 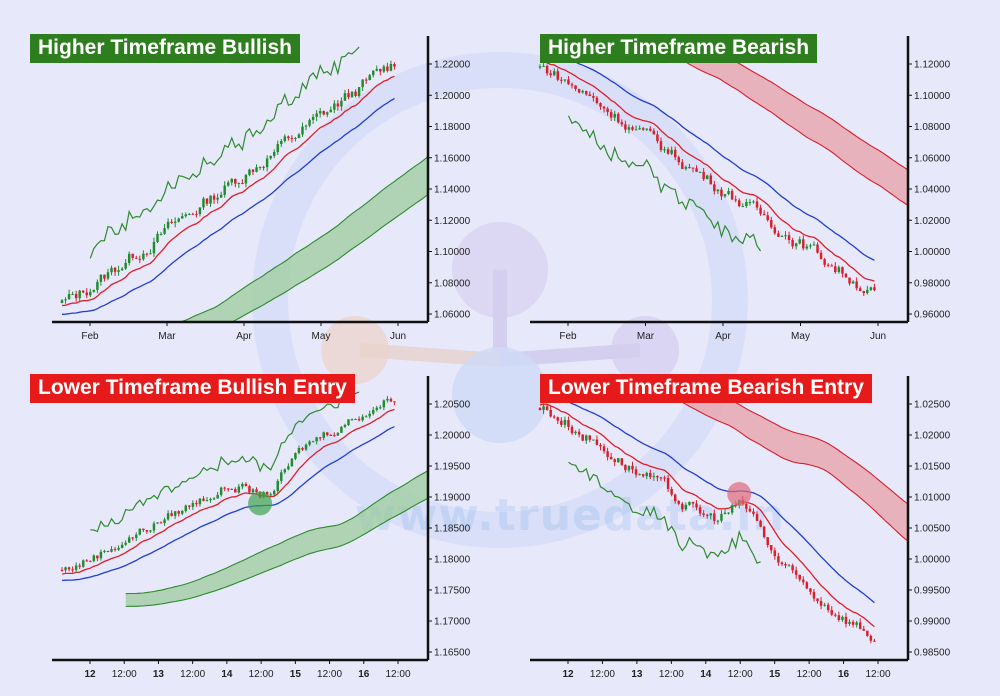 What do you see at coordinates (932, 436) in the screenshot?
I see `y-tick-label: 1.02000` at bounding box center [932, 436].